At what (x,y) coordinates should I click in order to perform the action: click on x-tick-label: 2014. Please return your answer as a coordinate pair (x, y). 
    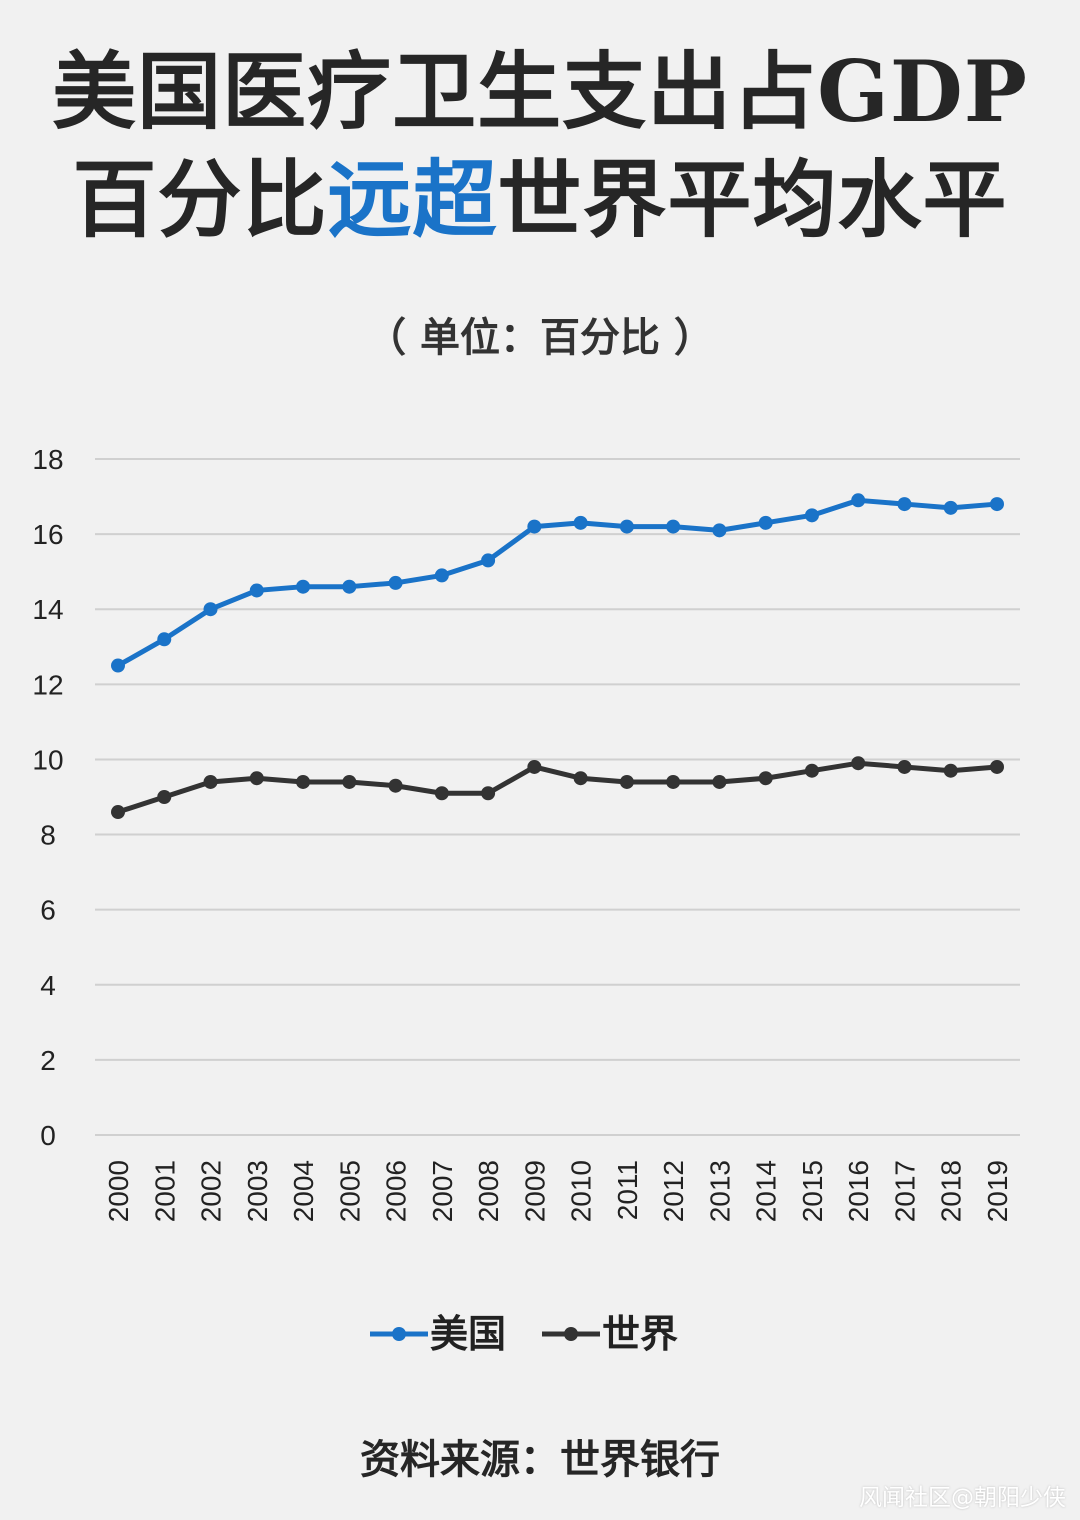
    Looking at the image, I should click on (766, 1191).